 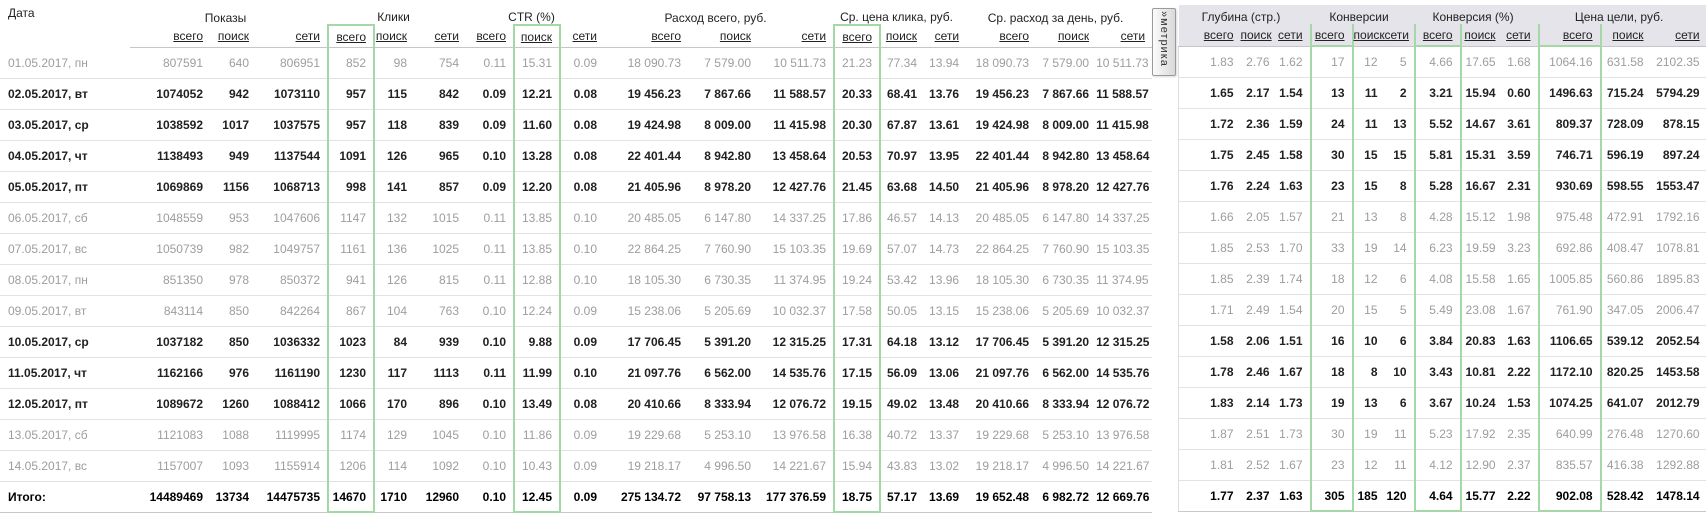 I want to click on value-cell: 1.51, so click(x=1293, y=341).